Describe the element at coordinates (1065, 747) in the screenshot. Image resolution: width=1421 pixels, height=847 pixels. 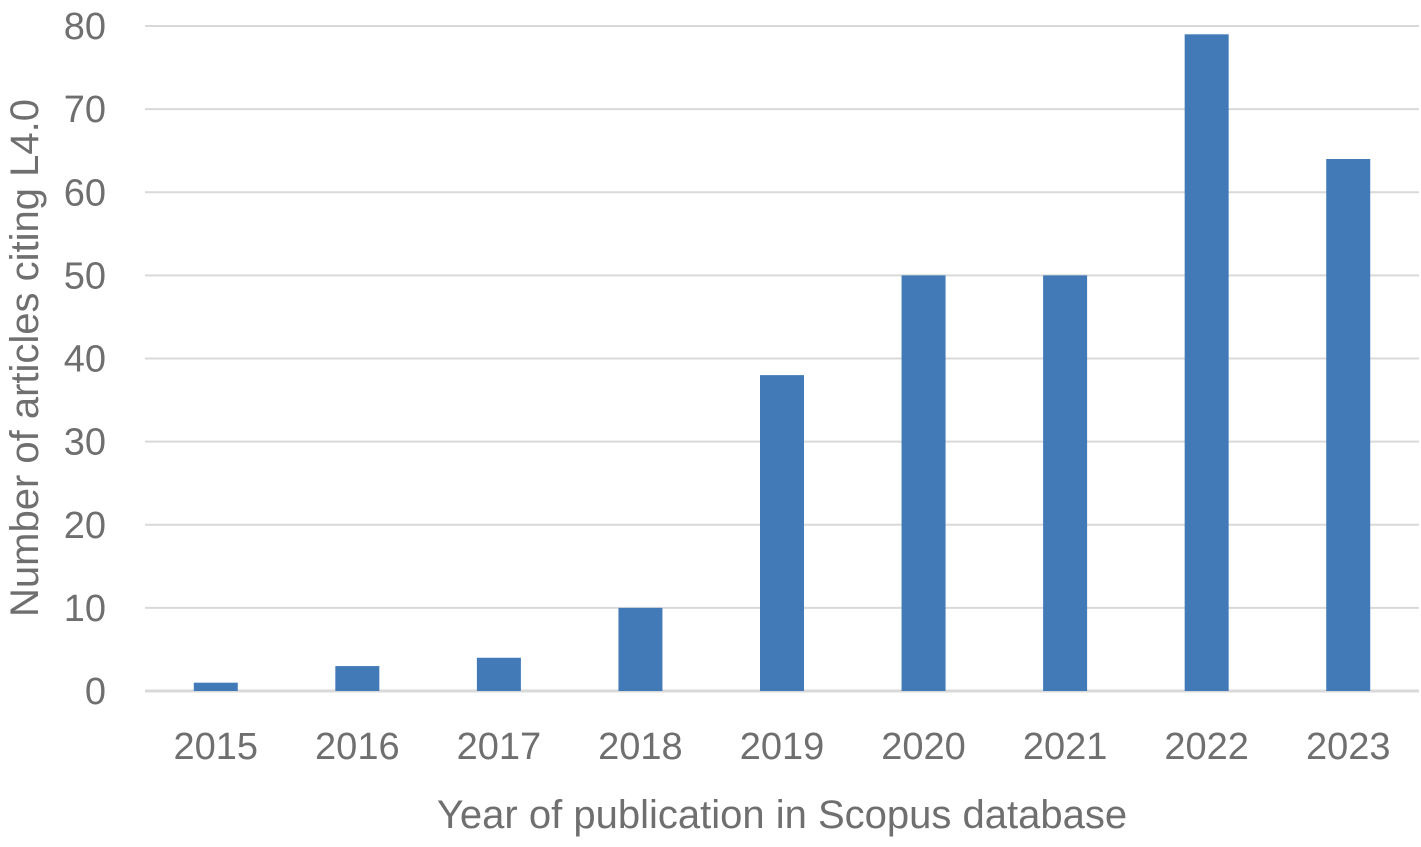
I see `x-tick-label: 2021` at that location.